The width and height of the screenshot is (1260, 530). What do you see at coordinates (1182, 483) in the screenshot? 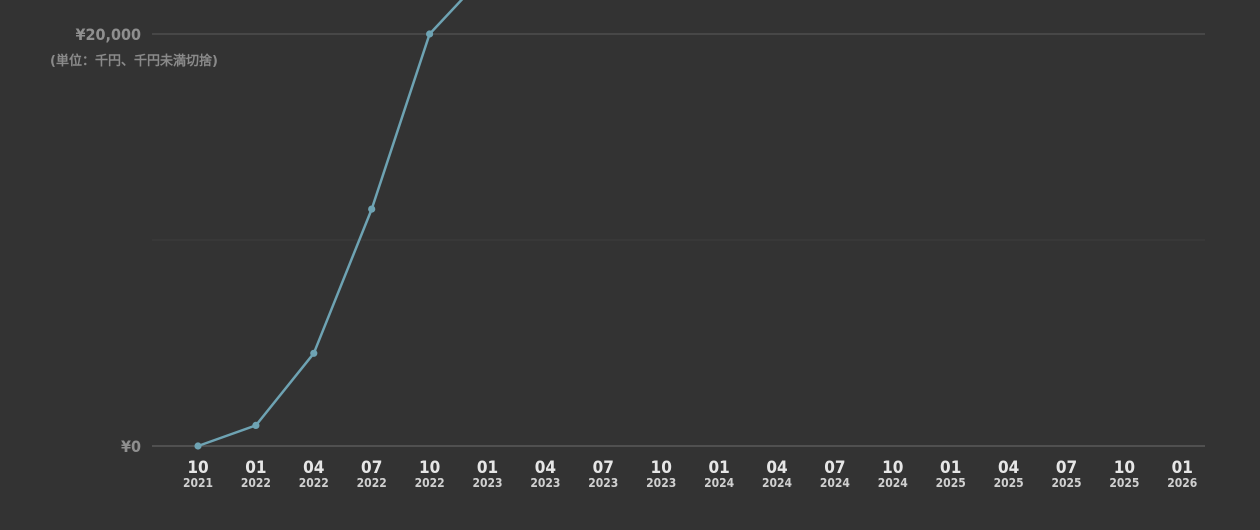
I see `x-tick-year: 2026` at bounding box center [1182, 483].